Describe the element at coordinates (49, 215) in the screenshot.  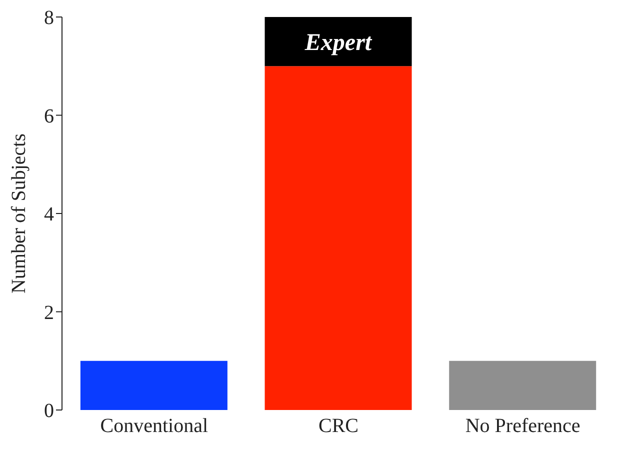
I see `y-tick-label: 4` at that location.